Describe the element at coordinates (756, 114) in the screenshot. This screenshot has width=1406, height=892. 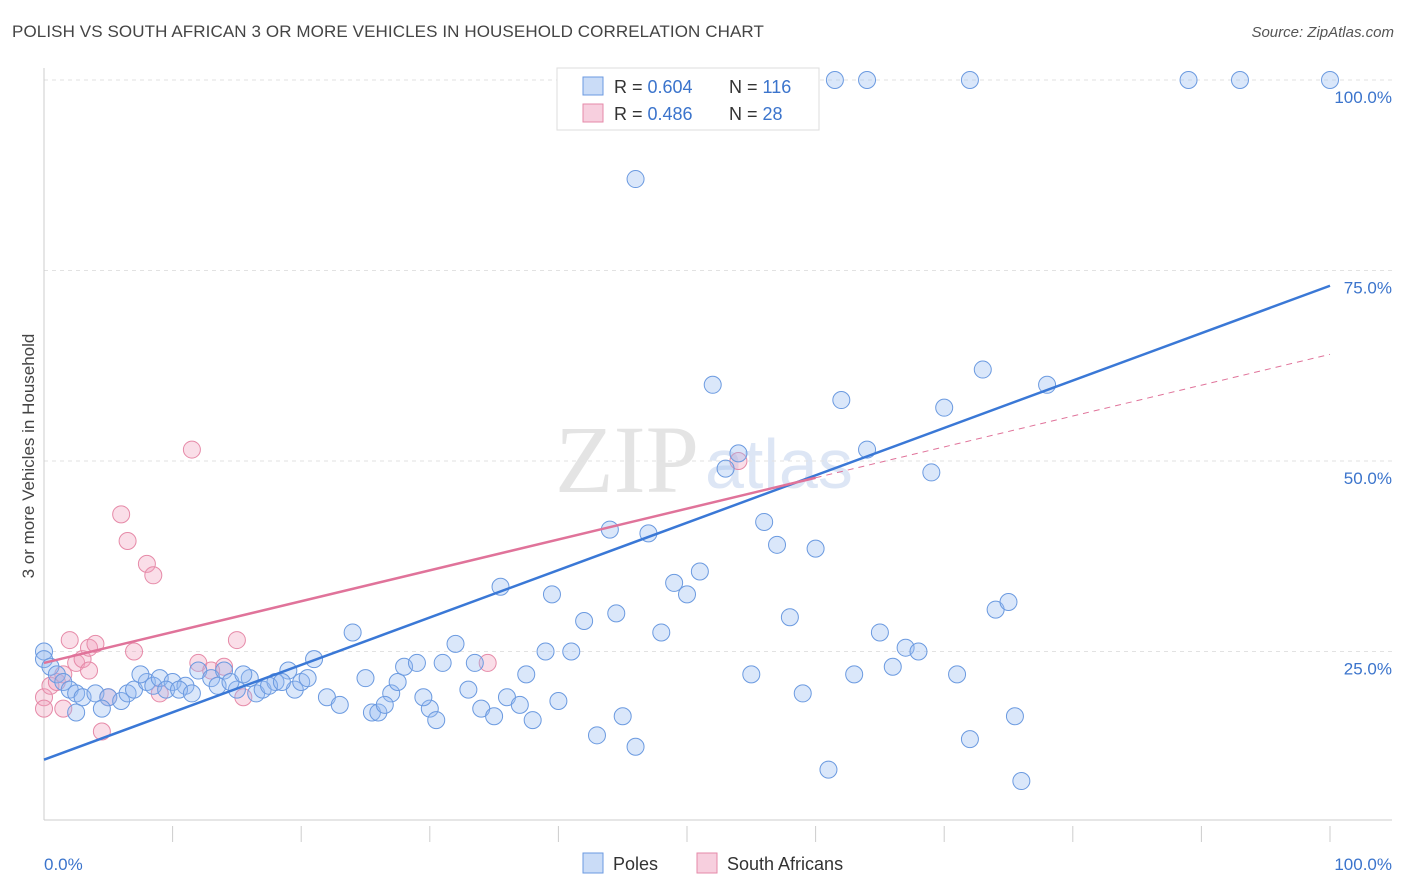
I see `svg-text: N = 28` at that location.